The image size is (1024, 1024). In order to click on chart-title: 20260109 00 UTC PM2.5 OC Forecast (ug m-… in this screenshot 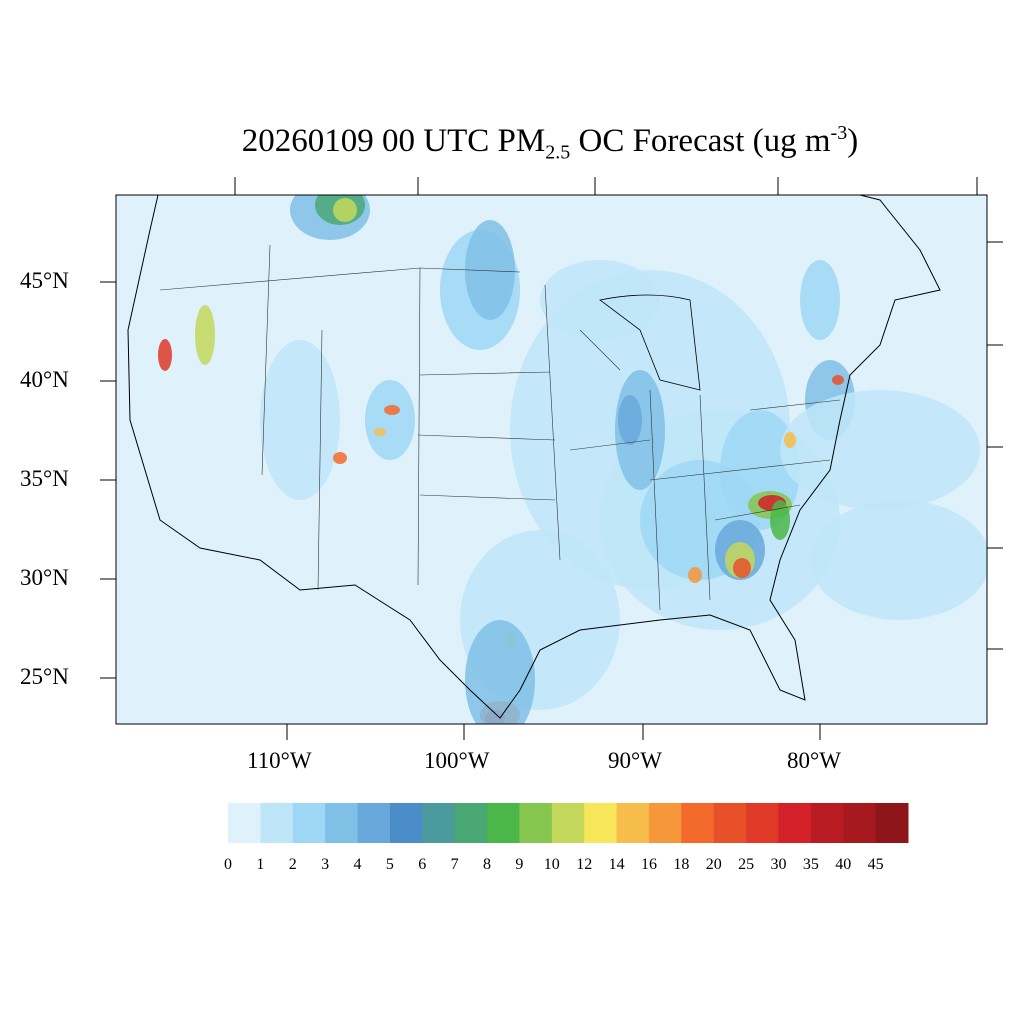, I will do `click(550, 143)`.